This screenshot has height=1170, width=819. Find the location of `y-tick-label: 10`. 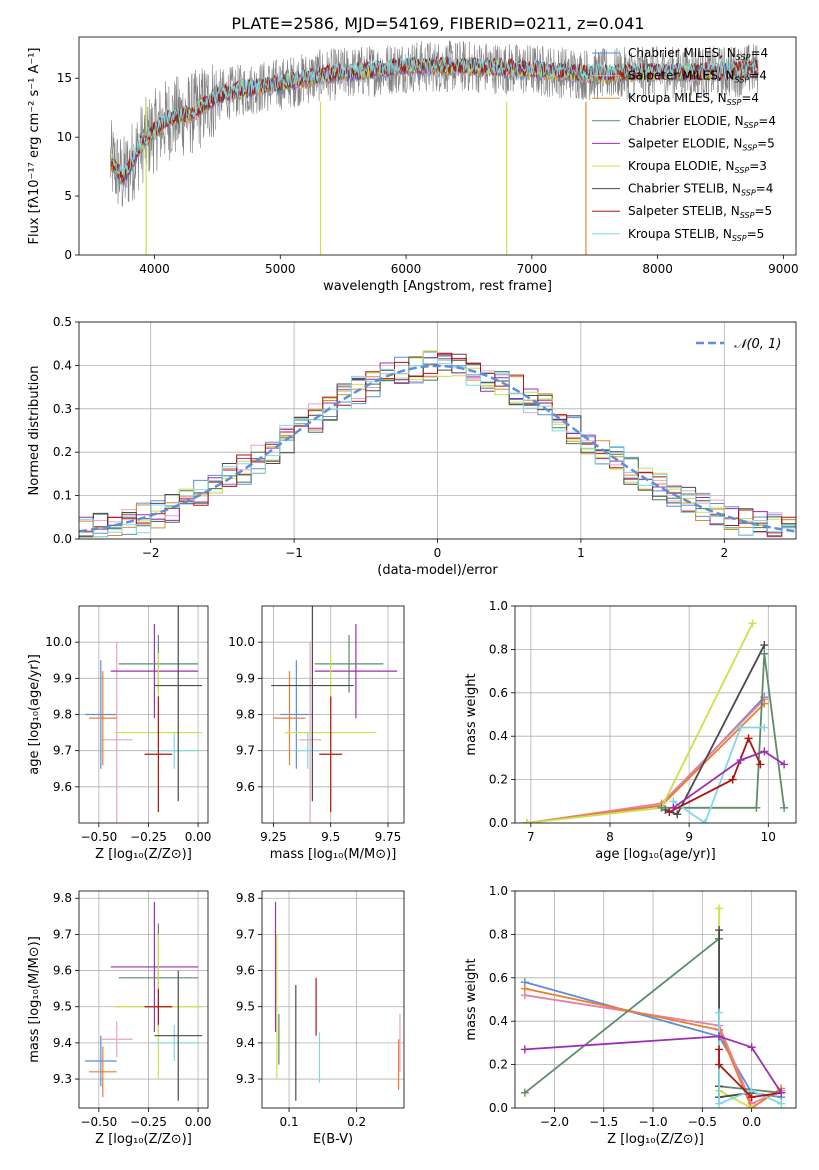

y-tick-label: 10 is located at coordinates (64, 137).